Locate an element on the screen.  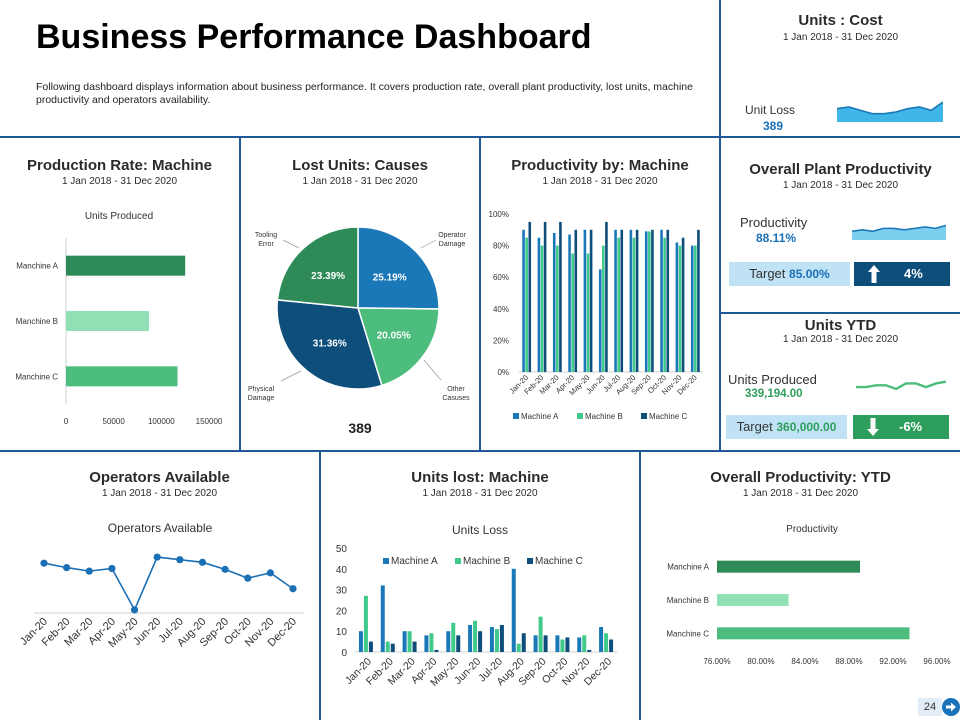
productivity-machine-date: 1 Jan 2018 - 31 Dec 2020 is located at coordinates (600, 181).